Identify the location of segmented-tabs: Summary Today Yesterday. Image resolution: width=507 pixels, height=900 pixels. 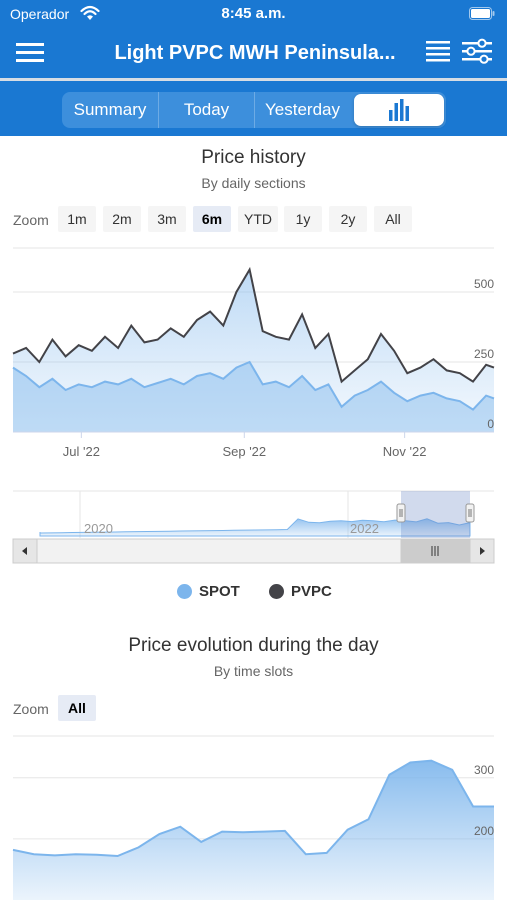
(254, 110).